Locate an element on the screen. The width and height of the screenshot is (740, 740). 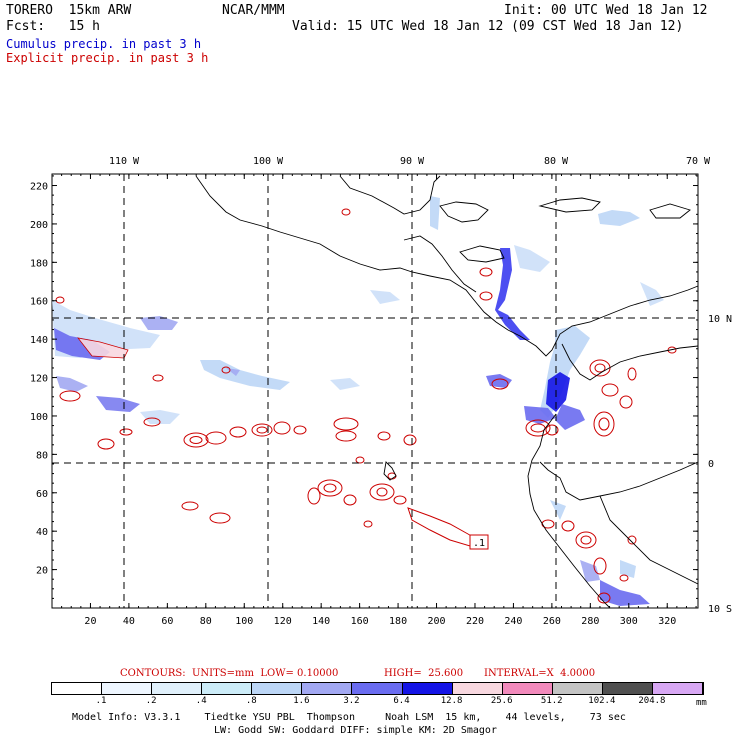
legend-value: 102.4 is located at coordinates (602, 701).